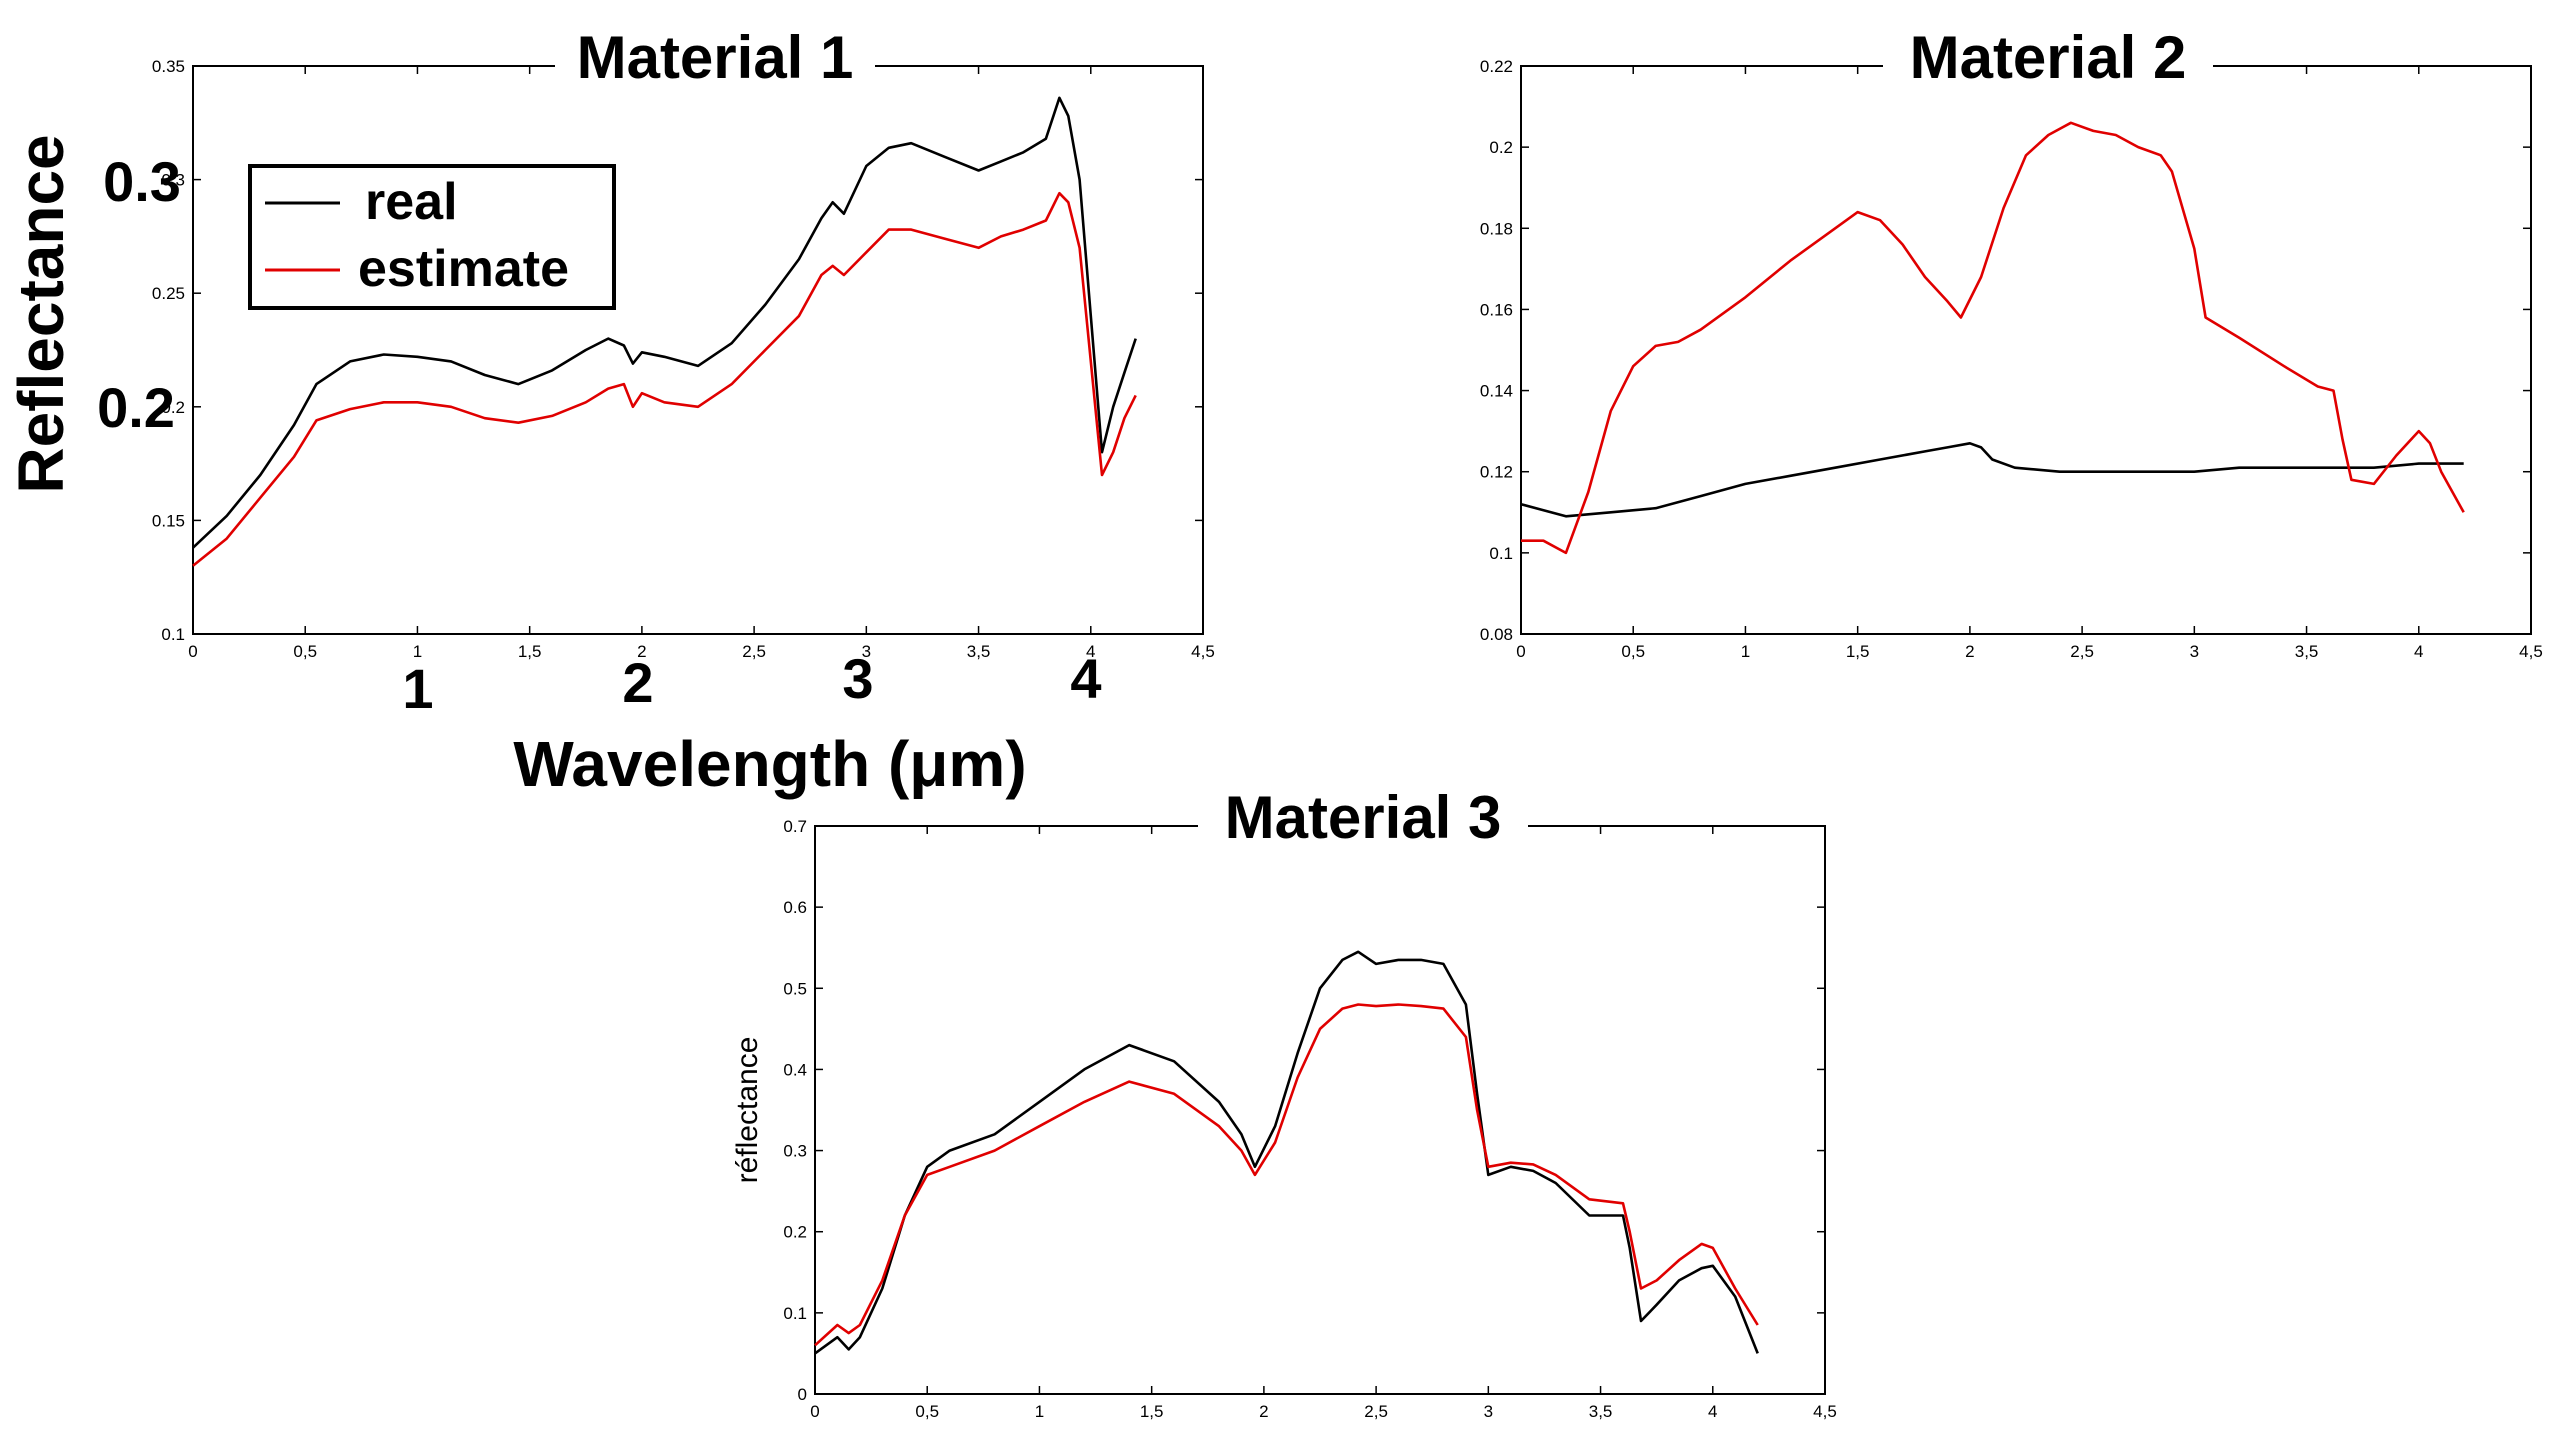 This screenshot has height=1455, width=2564. What do you see at coordinates (1085, 678) in the screenshot?
I see `x-tick-large-4: 4` at bounding box center [1085, 678].